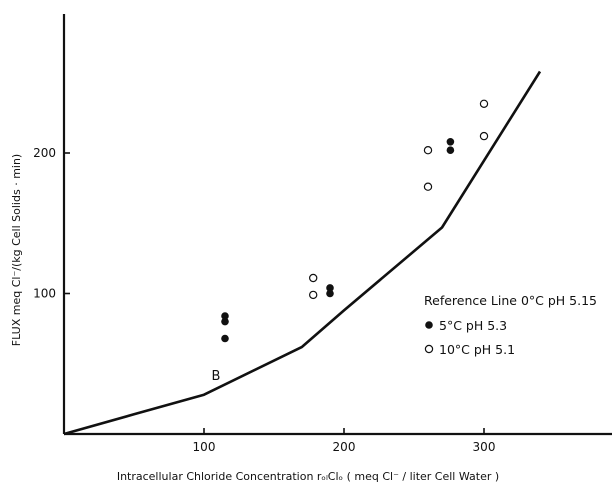 The width and height of the screenshot is (616, 487). Describe the element at coordinates (473, 325) in the screenshot. I see `legend-5c-label: 5°C pH 5.3` at that location.